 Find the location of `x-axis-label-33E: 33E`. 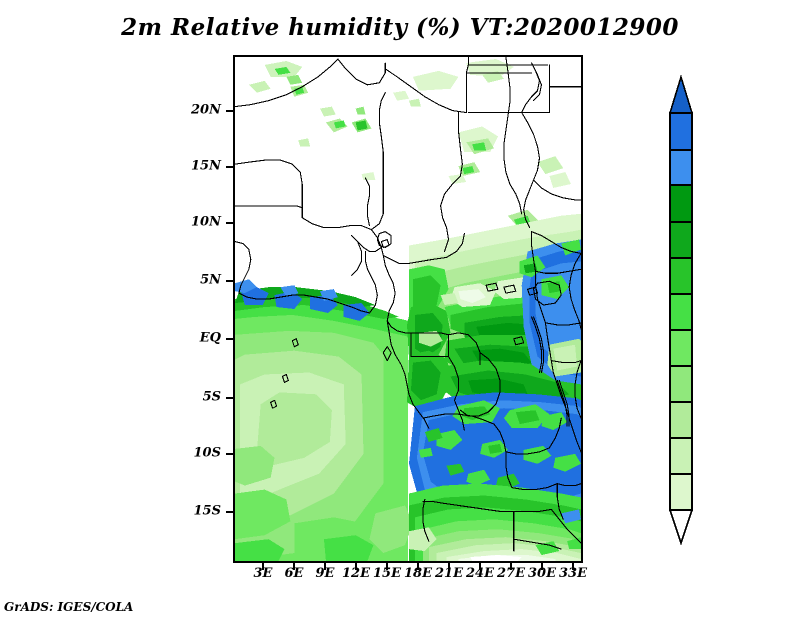

x-axis-label-33E: 33E is located at coordinates (573, 573).